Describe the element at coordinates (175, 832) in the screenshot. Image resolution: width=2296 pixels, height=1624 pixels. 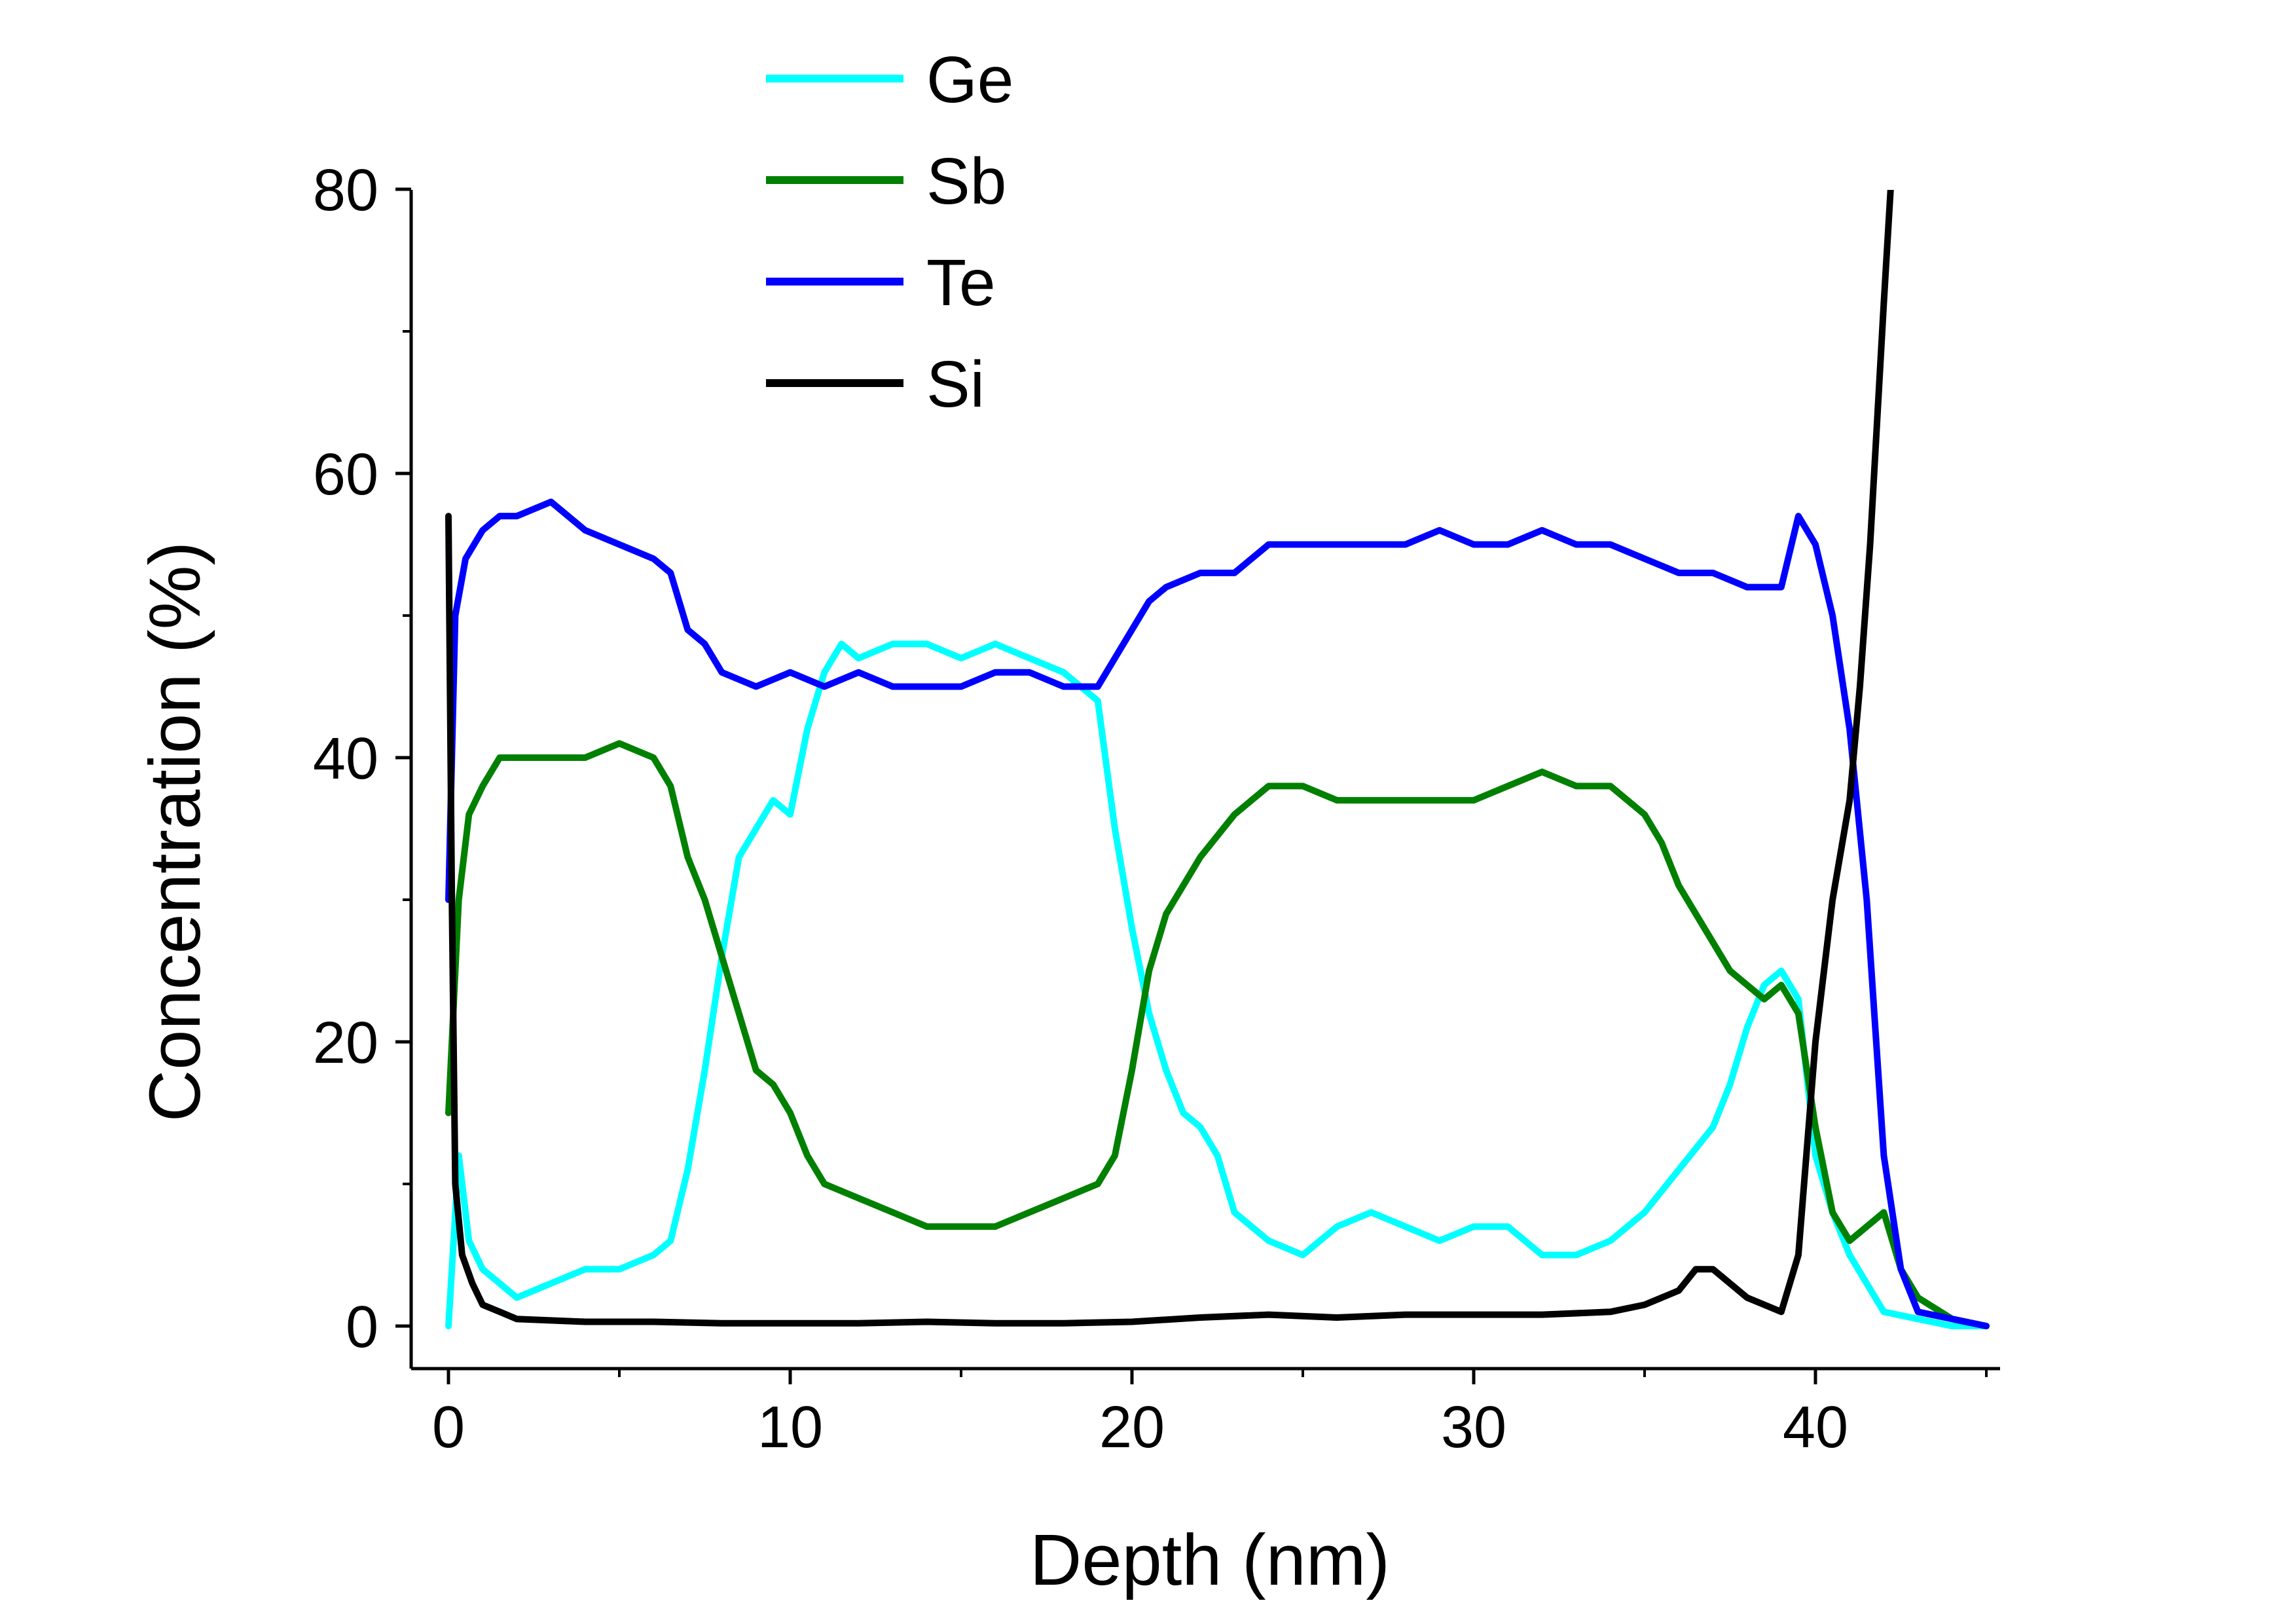
I see `y-axis-title: Concentration (%)` at that location.